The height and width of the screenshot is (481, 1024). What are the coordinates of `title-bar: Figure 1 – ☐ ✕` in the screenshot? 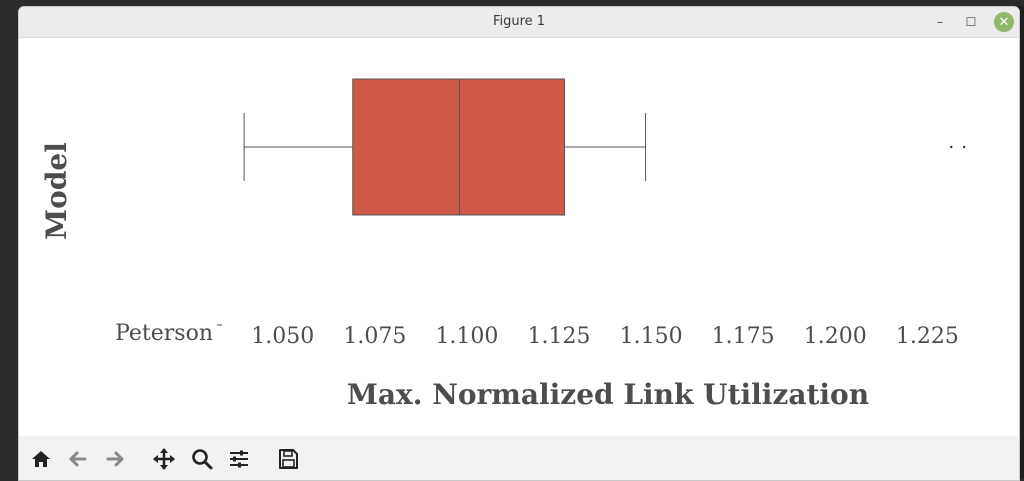 It's located at (519, 22).